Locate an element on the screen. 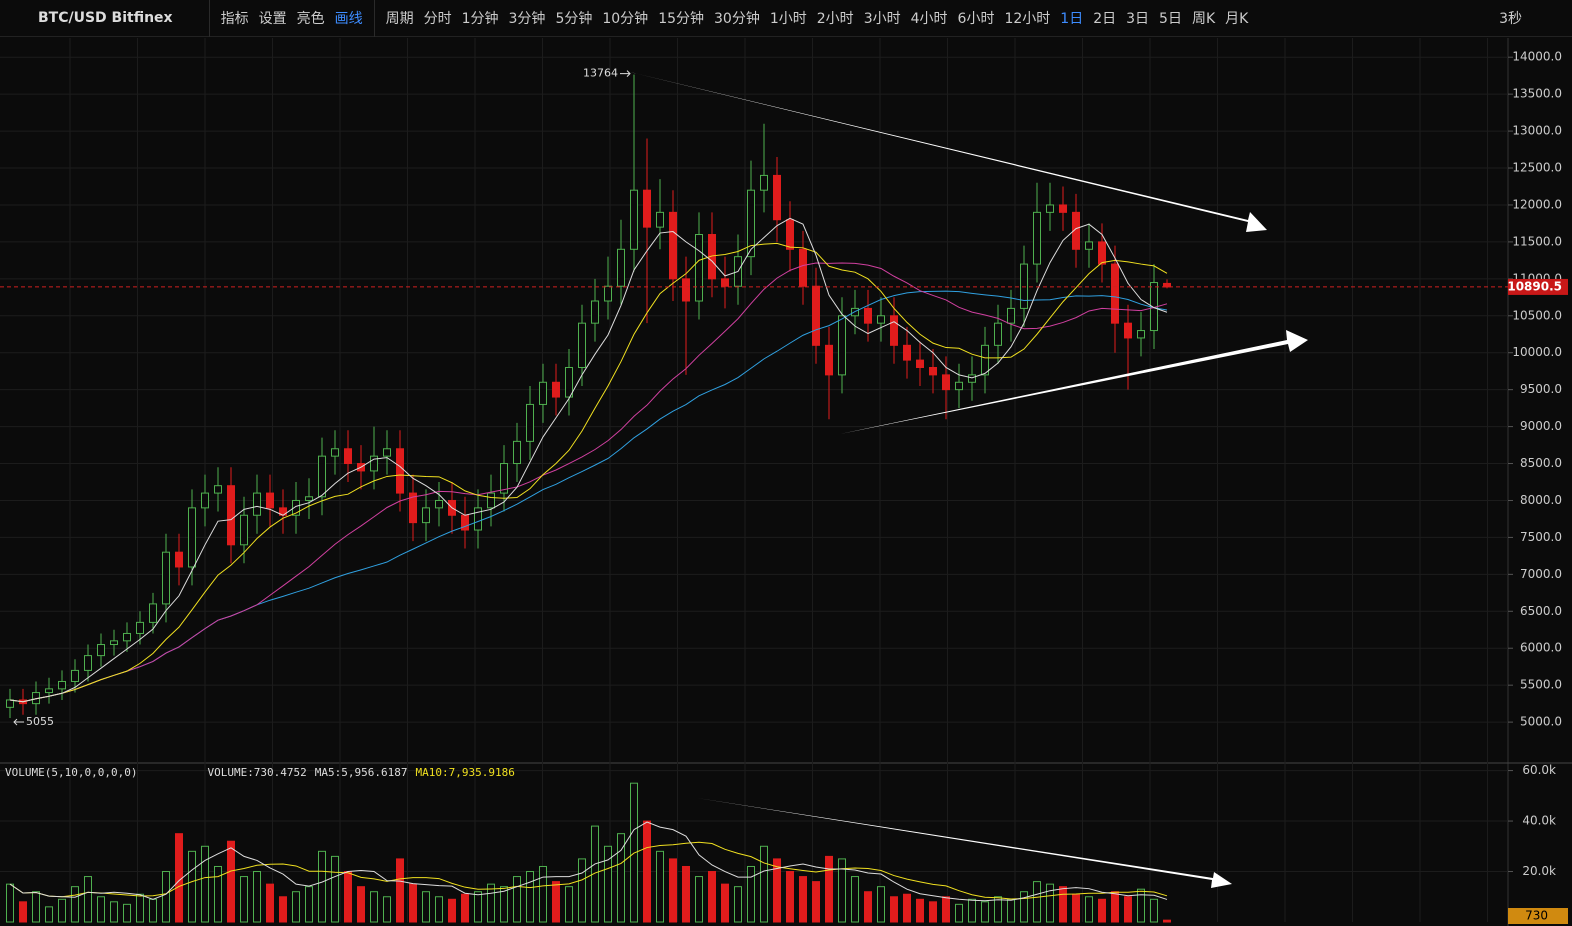 The width and height of the screenshot is (1572, 926). period: 2日 is located at coordinates (1105, 19).